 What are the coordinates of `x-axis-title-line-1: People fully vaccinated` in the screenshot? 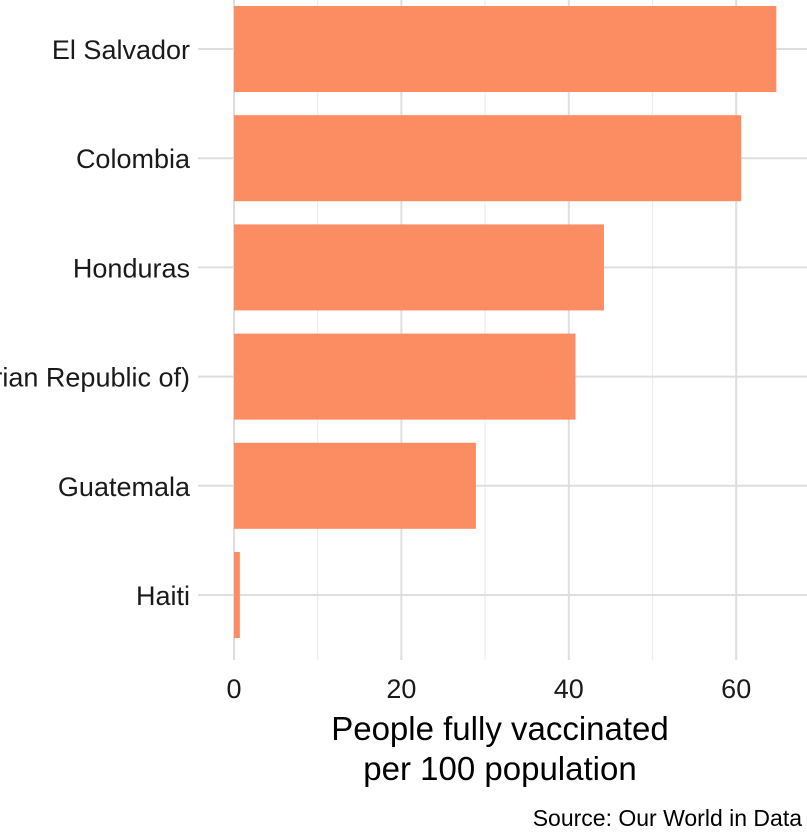 It's located at (500, 728).